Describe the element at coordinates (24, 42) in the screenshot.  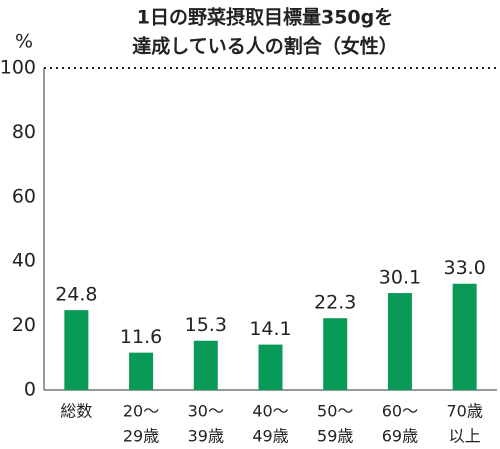
I see `y-axis-label: %` at that location.